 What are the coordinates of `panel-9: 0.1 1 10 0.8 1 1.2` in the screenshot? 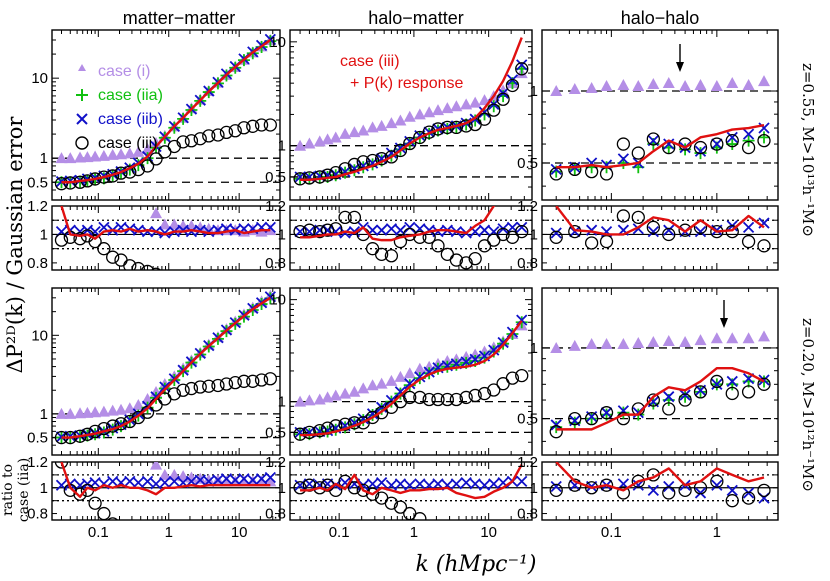 It's located at (399, 497).